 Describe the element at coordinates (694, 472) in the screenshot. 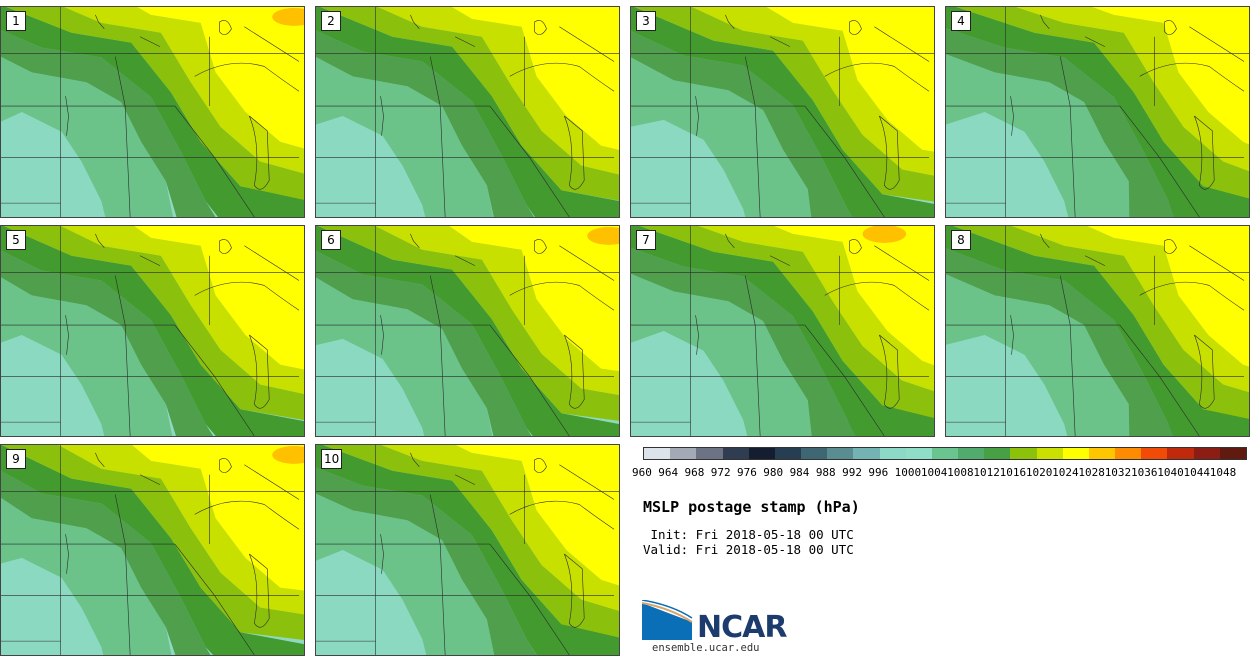

I see `colorbar-tick-label: 968` at that location.